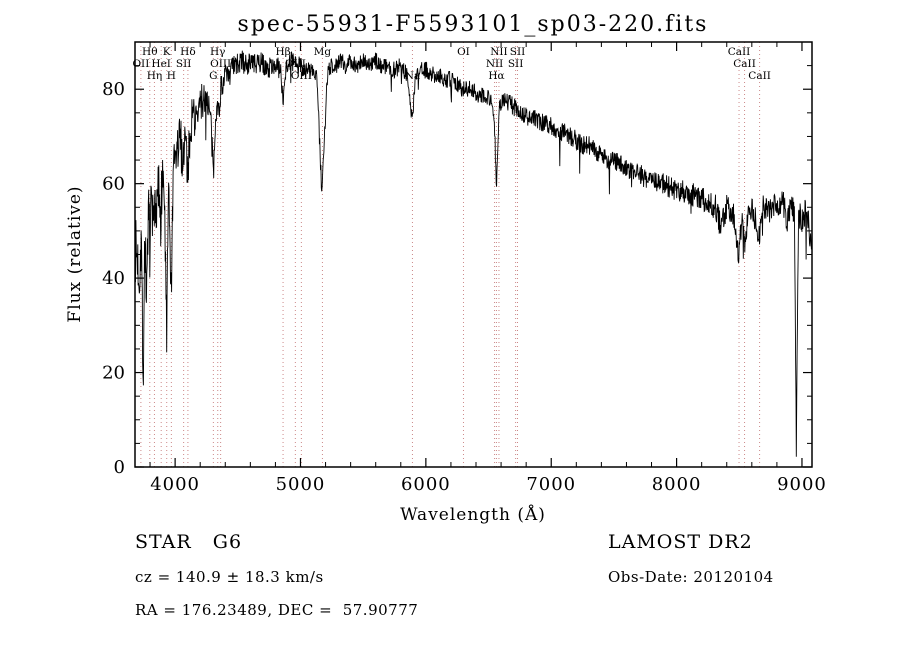  I want to click on spectral-line-label: Hγ, so click(217, 52).